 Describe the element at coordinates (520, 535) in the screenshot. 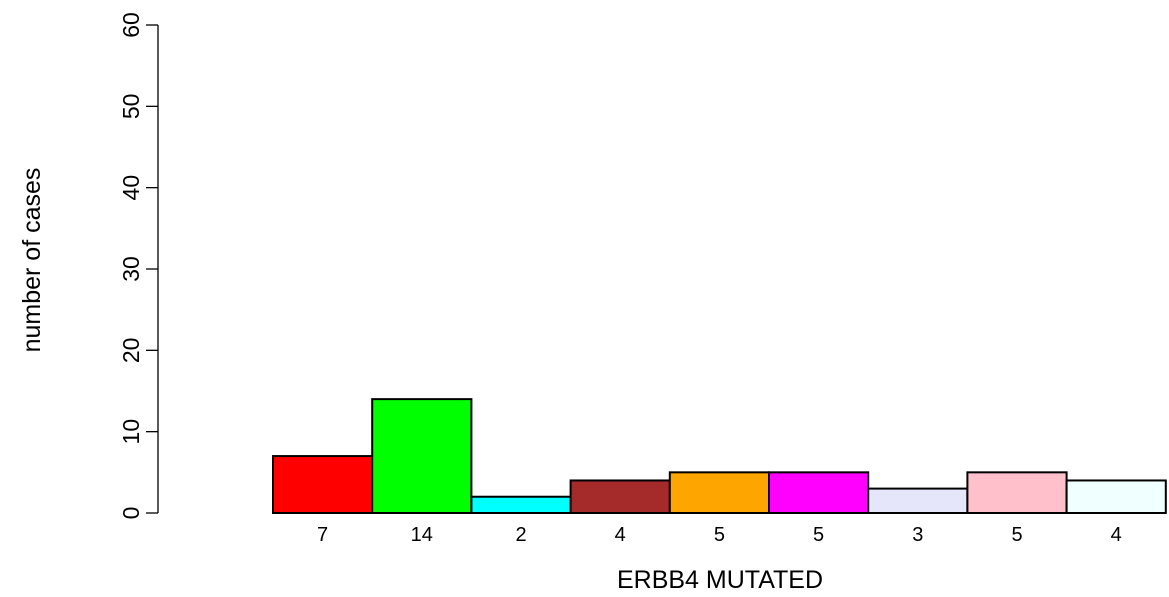

I see `bar-label: 2` at that location.